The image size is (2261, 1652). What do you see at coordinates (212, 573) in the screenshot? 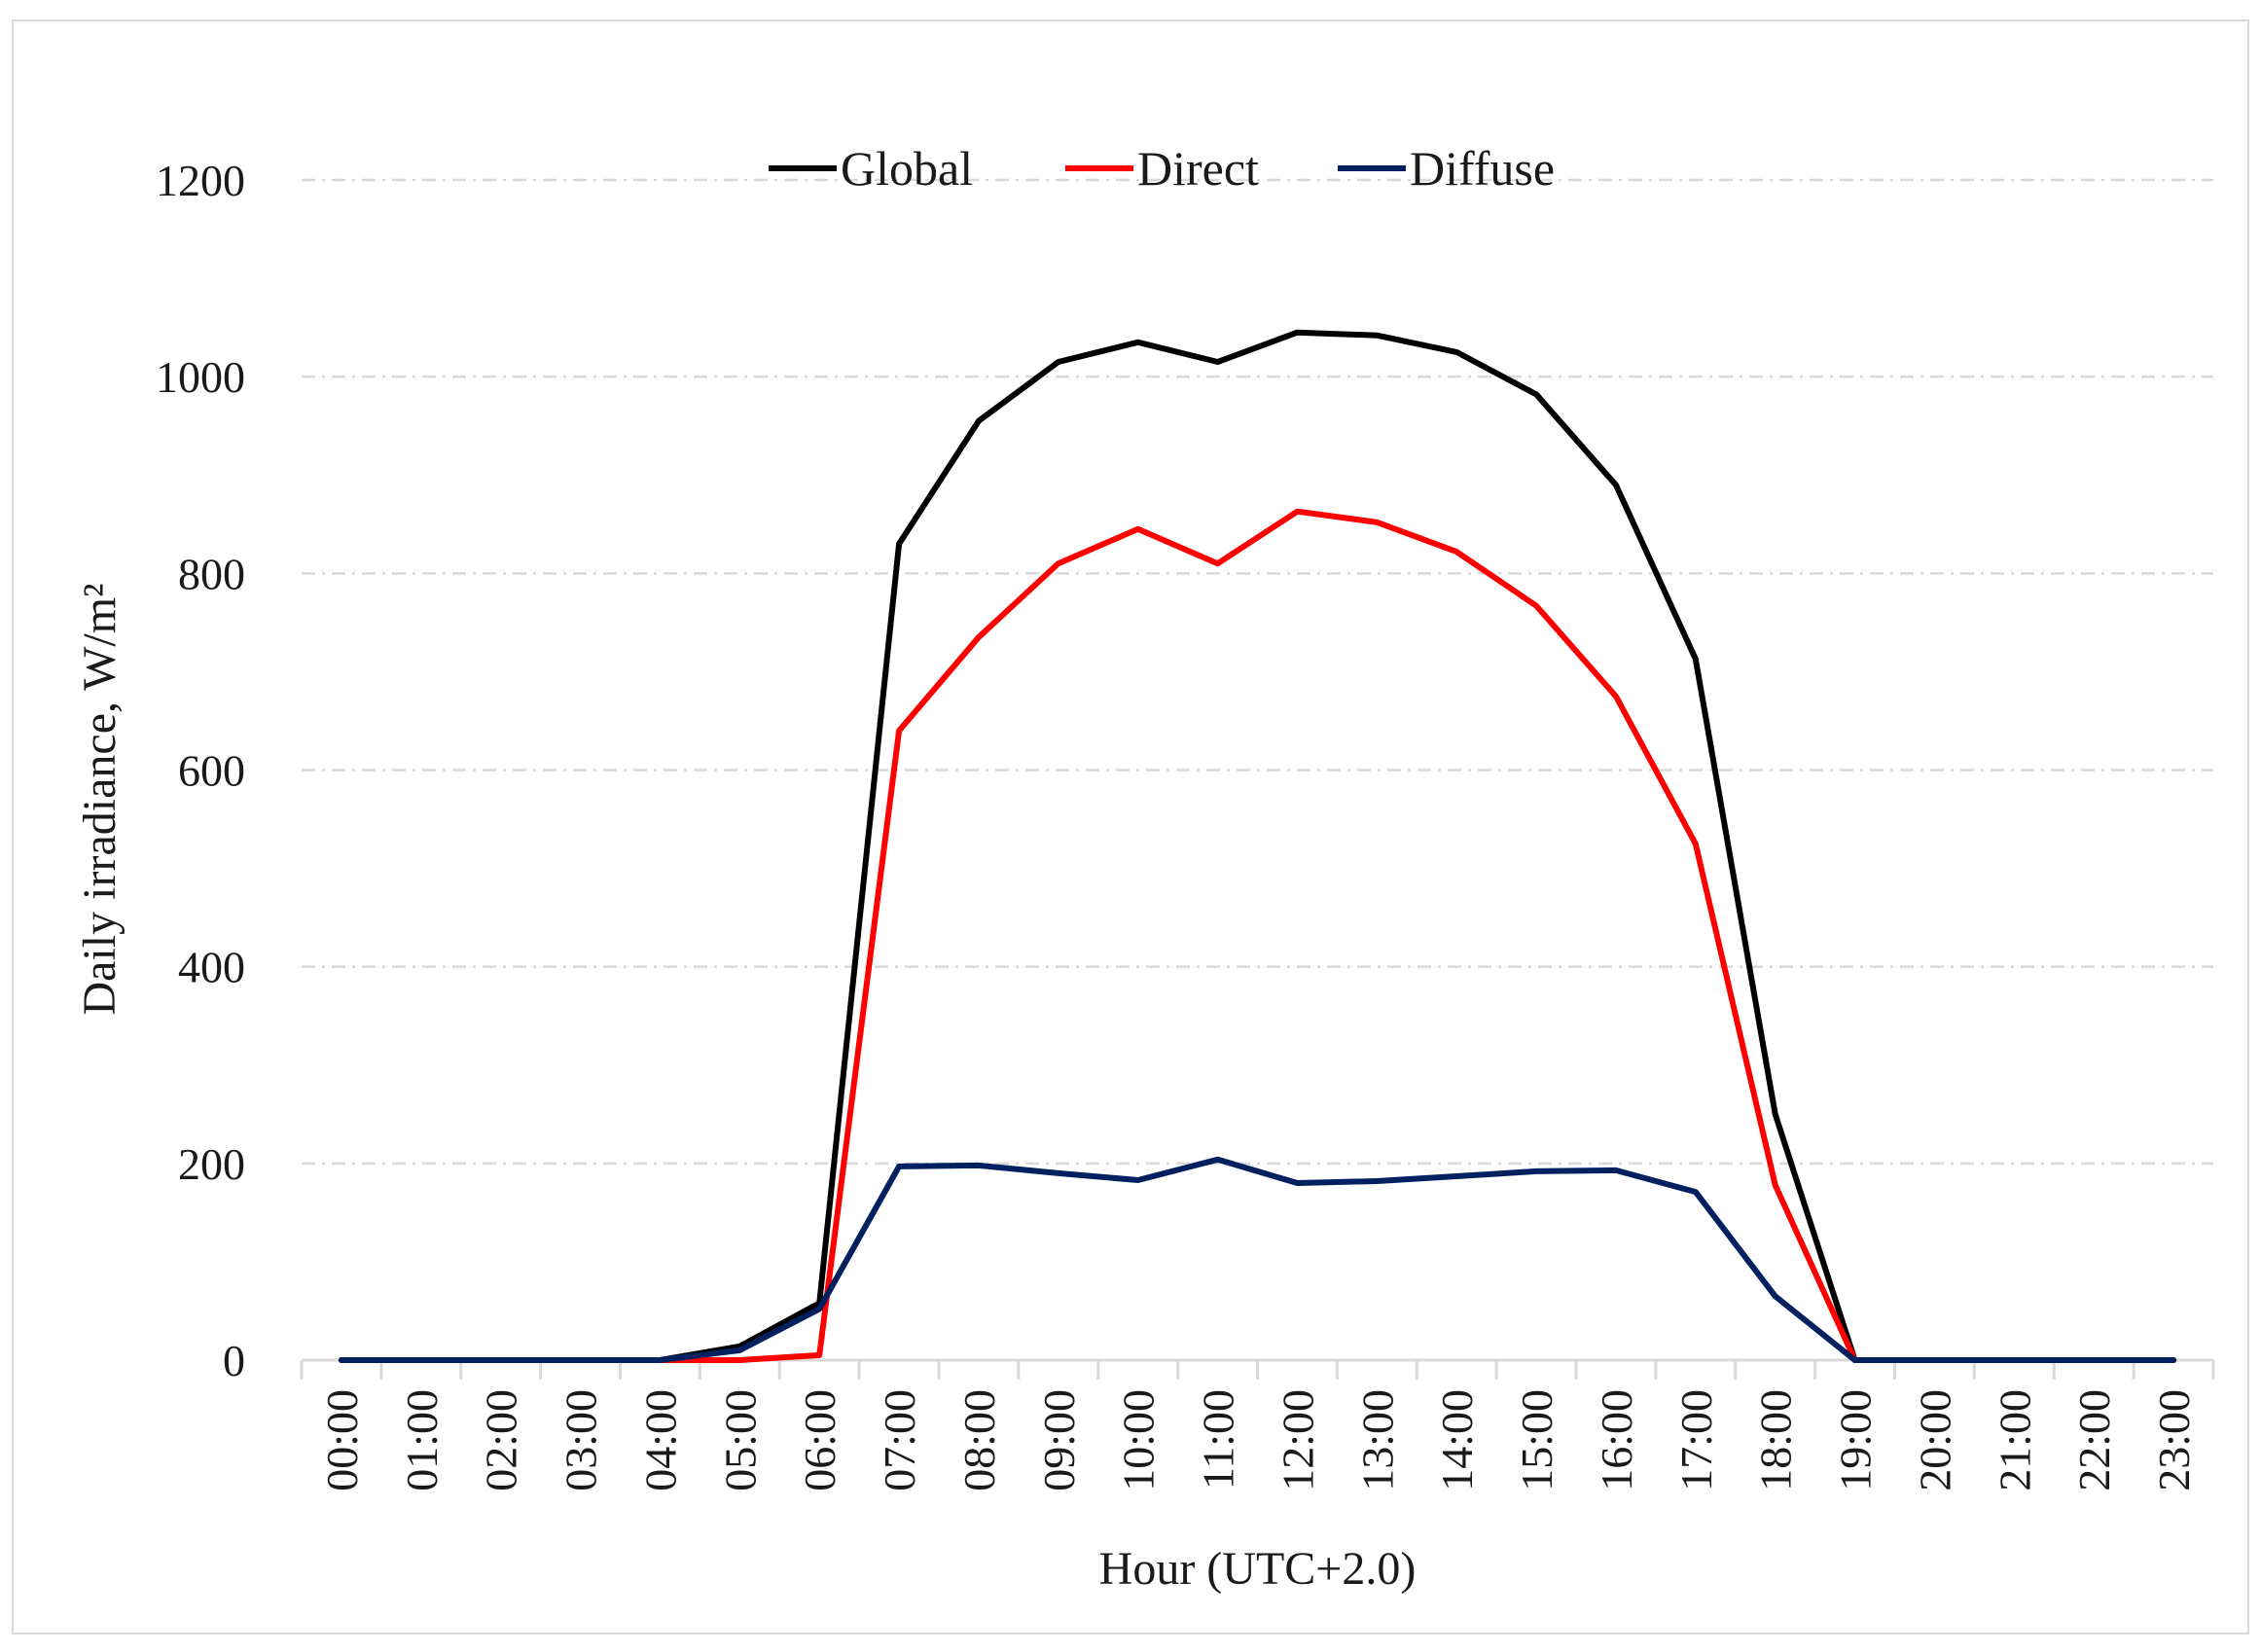
I see `y-tick-label: 800` at bounding box center [212, 573].